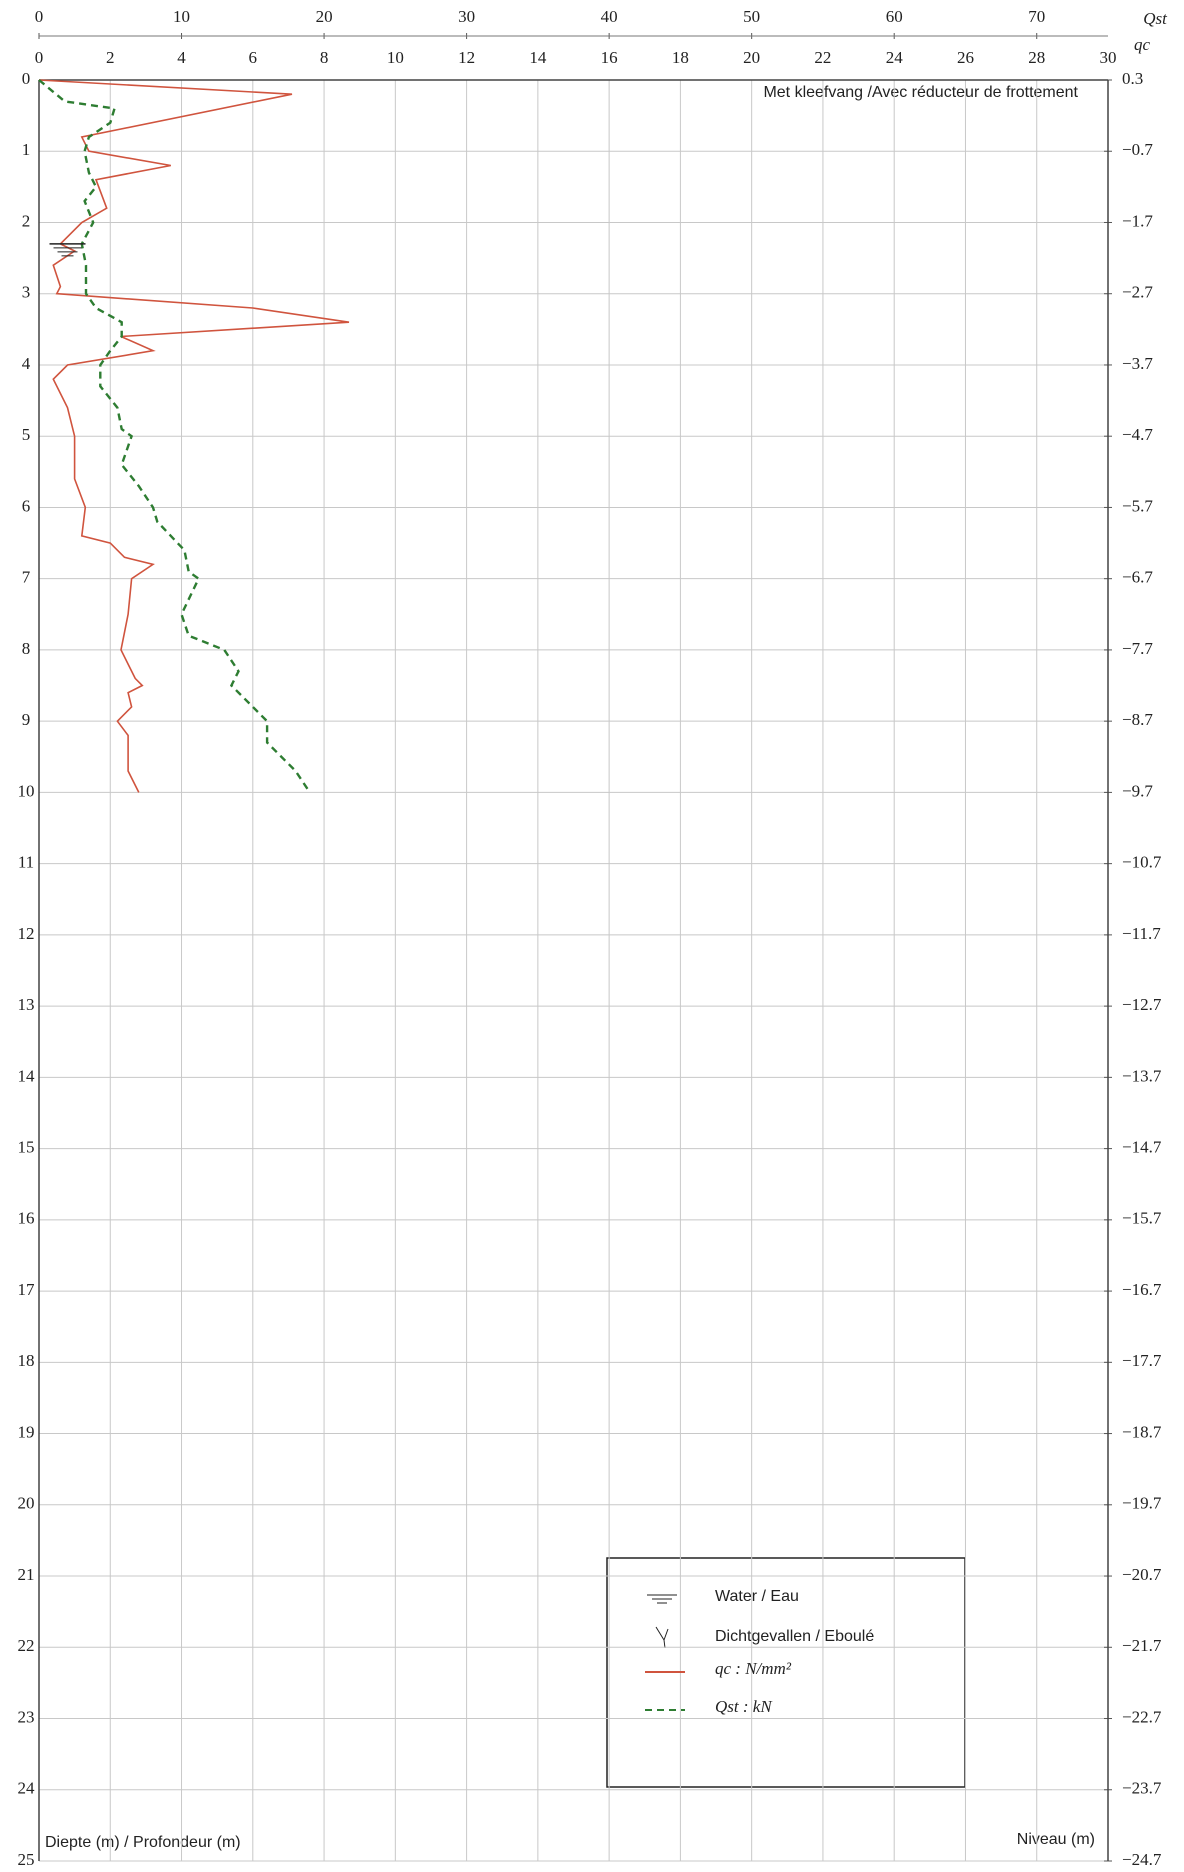  What do you see at coordinates (27, 1788) in the screenshot?
I see `y-tick-label: 24` at bounding box center [27, 1788].